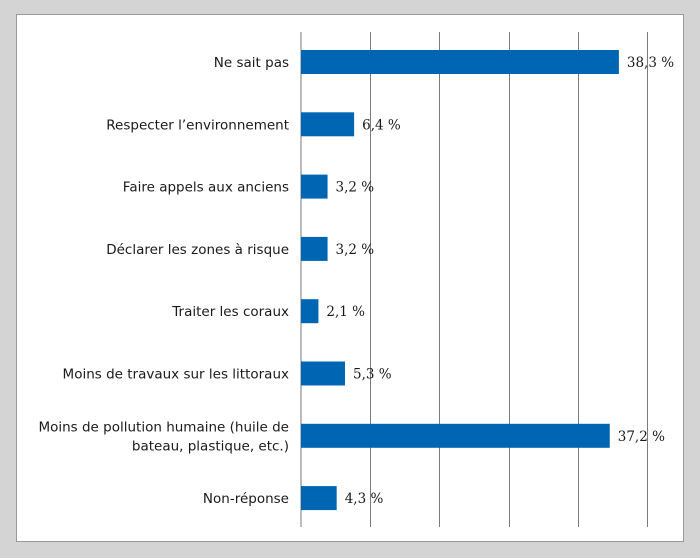 This screenshot has width=700, height=558. What do you see at coordinates (641, 437) in the screenshot?
I see `value-label: 37,2 %` at bounding box center [641, 437].